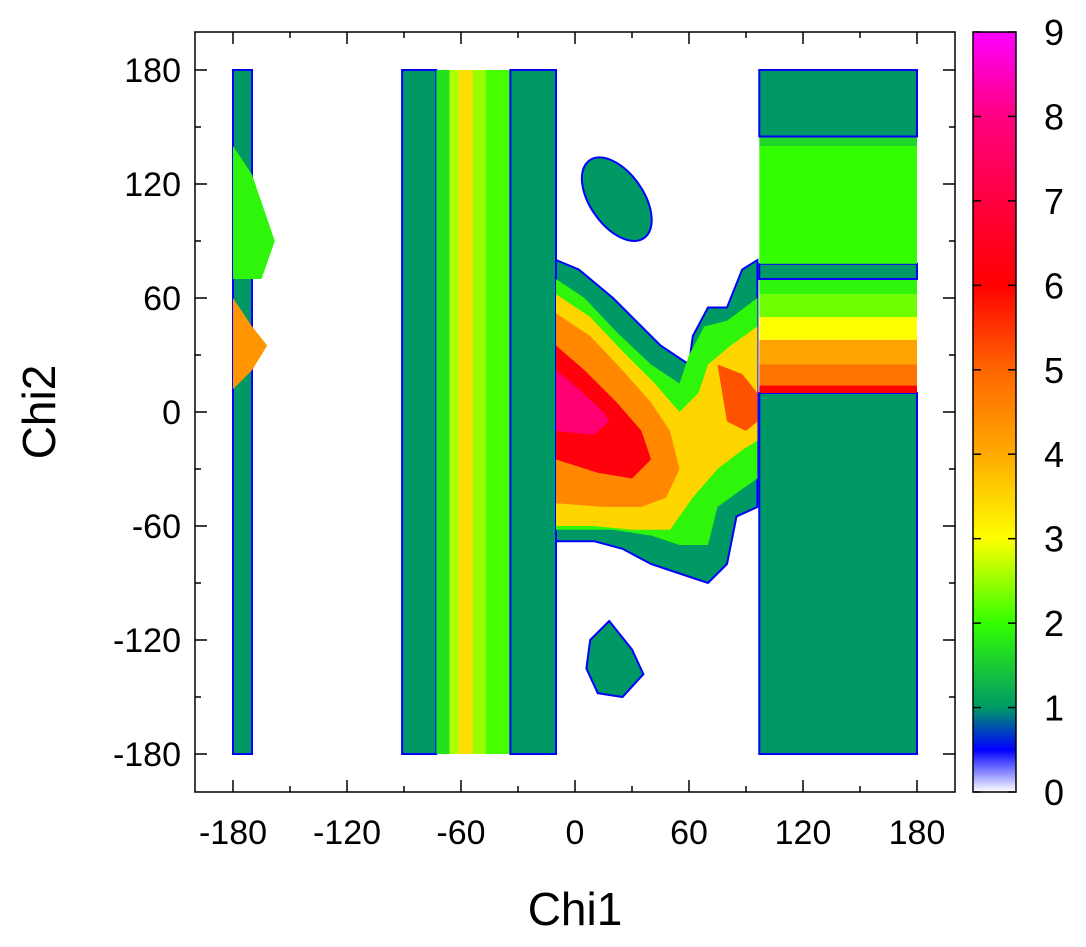 Image resolution: width=1086 pixels, height=947 pixels. Describe the element at coordinates (1054, 285) in the screenshot. I see `colorbar-tick-label: 6` at that location.